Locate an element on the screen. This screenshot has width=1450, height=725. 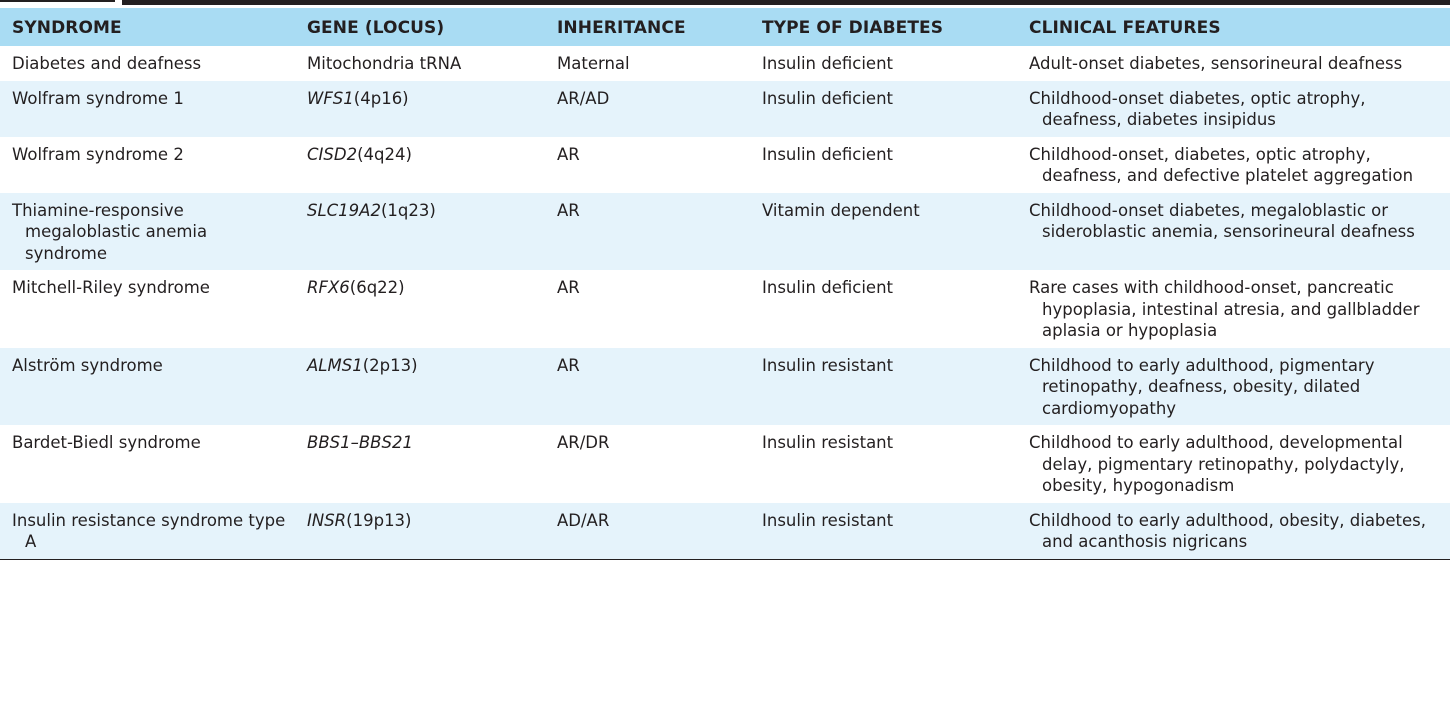
inheritance-cell: AR/DR is located at coordinates (583, 442).